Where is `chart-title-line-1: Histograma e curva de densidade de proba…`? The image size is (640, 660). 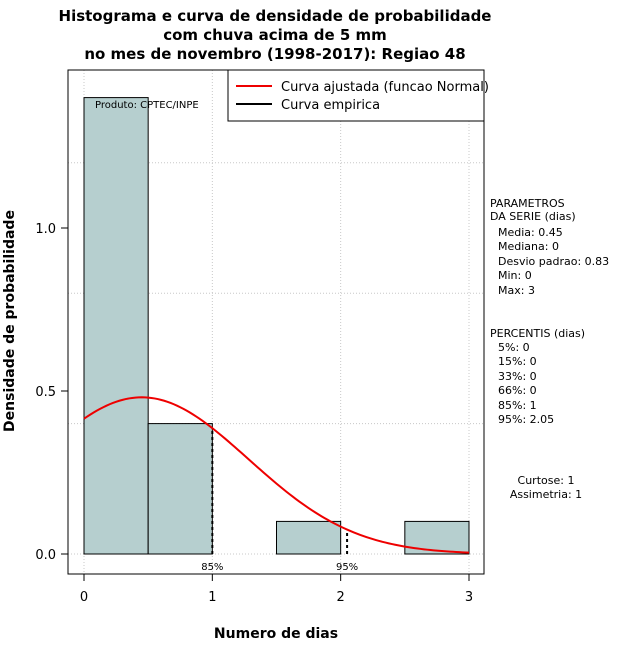 chart-title-line-1: Histograma e curva de densidade de proba… is located at coordinates (275, 16).